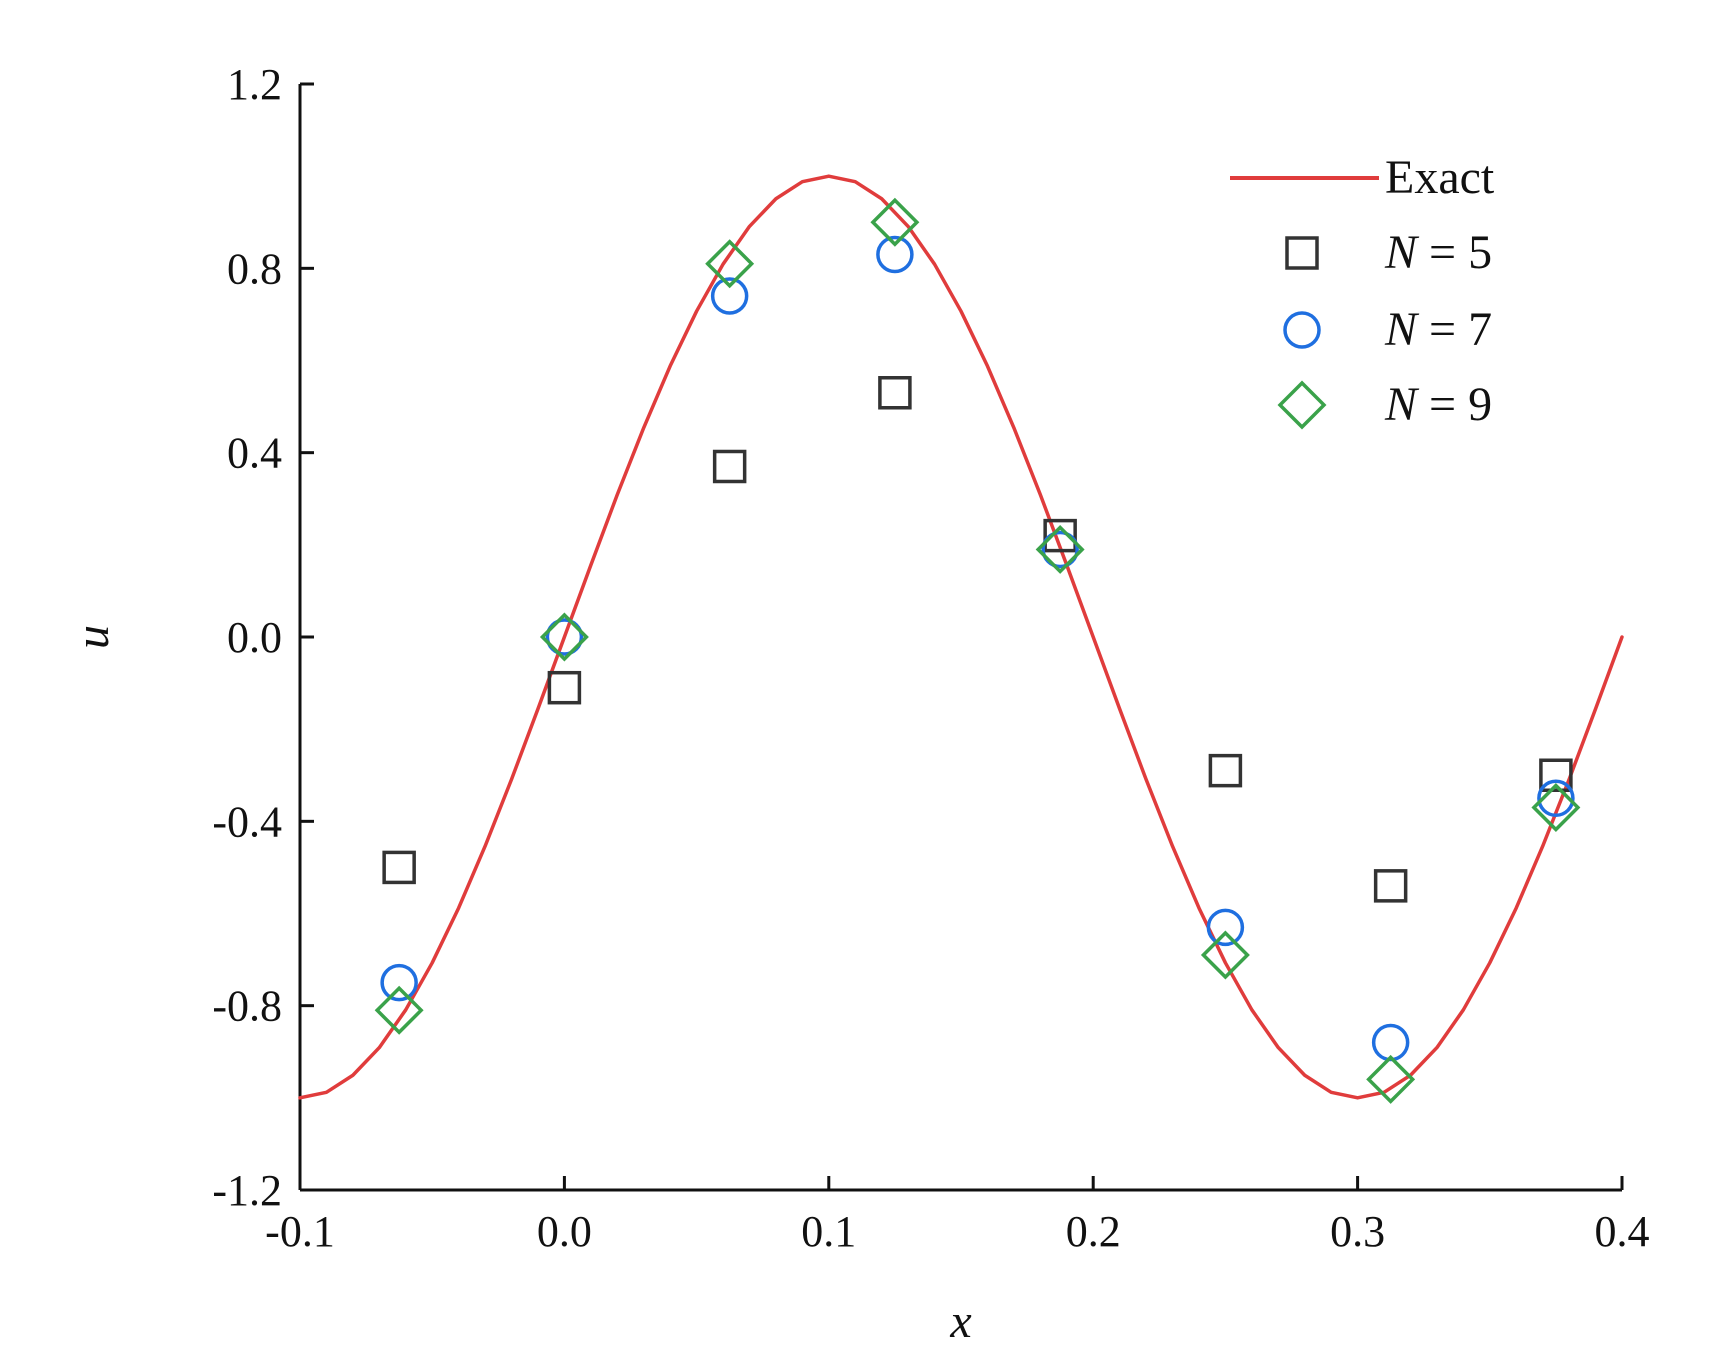 This screenshot has height=1366, width=1715. I want to click on legend-item: N = 5, so click(1388, 252).